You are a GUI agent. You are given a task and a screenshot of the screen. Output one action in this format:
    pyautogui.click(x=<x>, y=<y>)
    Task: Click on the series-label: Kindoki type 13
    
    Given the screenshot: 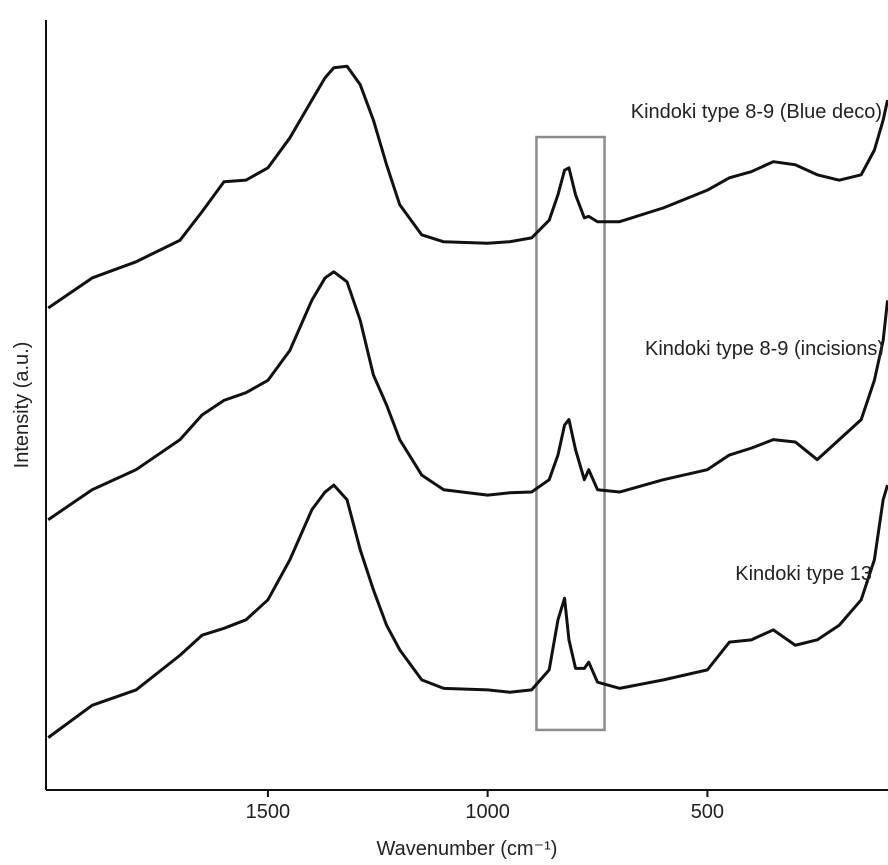 What is the action you would take?
    pyautogui.click(x=803, y=574)
    